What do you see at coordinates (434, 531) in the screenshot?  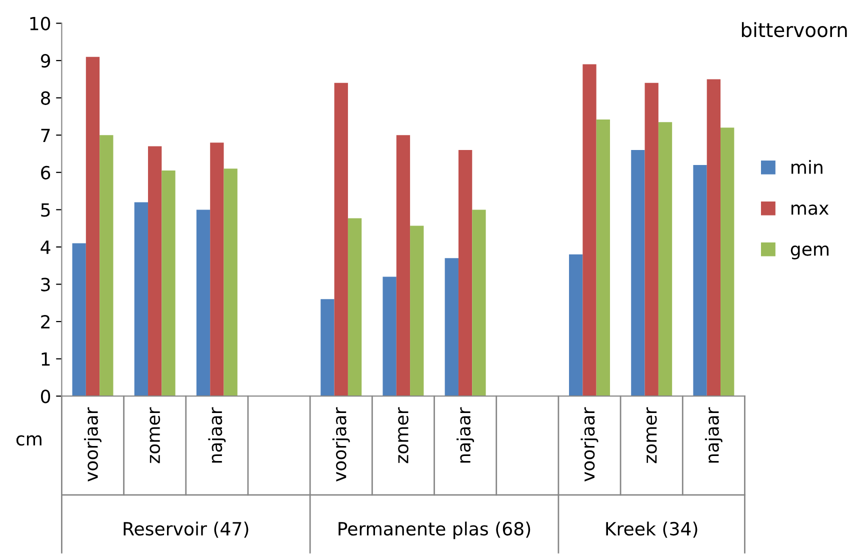 I see `text: Permanente plas (68)` at bounding box center [434, 531].